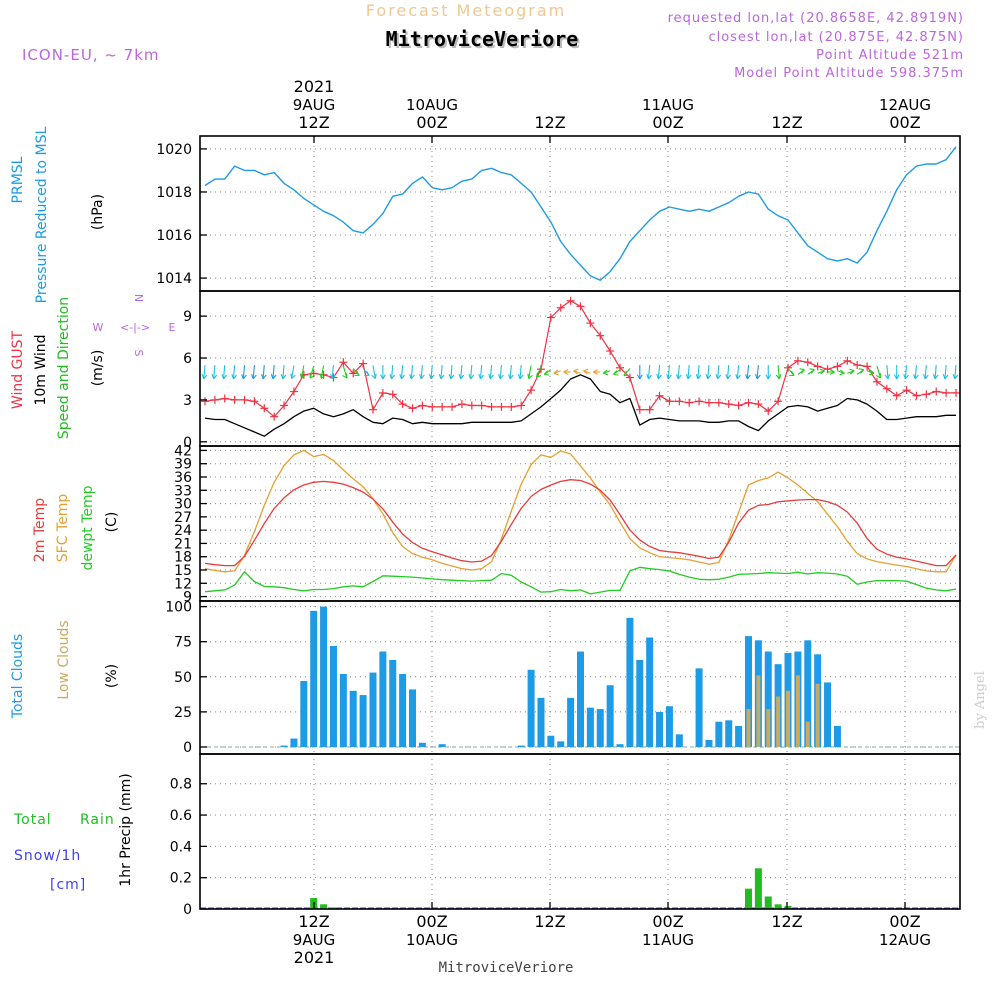  What do you see at coordinates (40, 530) in the screenshot?
I see `temp2m-label: 2m Temp` at bounding box center [40, 530].